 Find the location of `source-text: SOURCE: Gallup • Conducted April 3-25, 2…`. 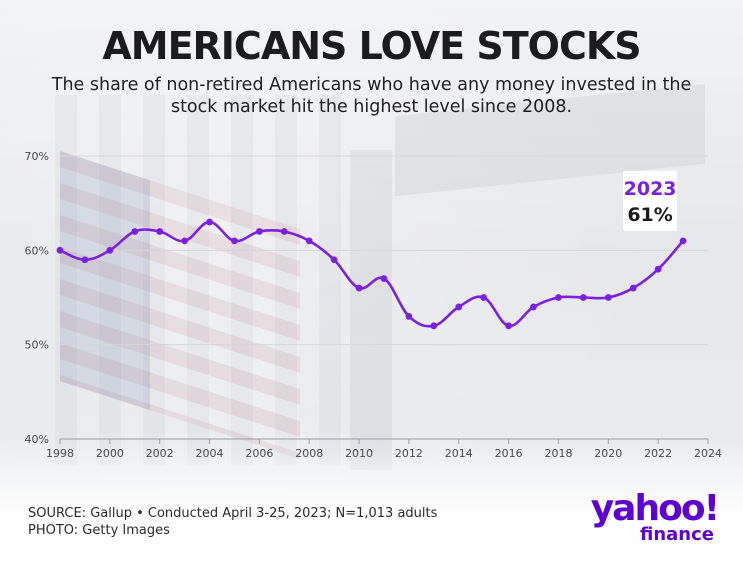

source-text: SOURCE: Gallup • Conducted April 3-25, 2… is located at coordinates (233, 513).